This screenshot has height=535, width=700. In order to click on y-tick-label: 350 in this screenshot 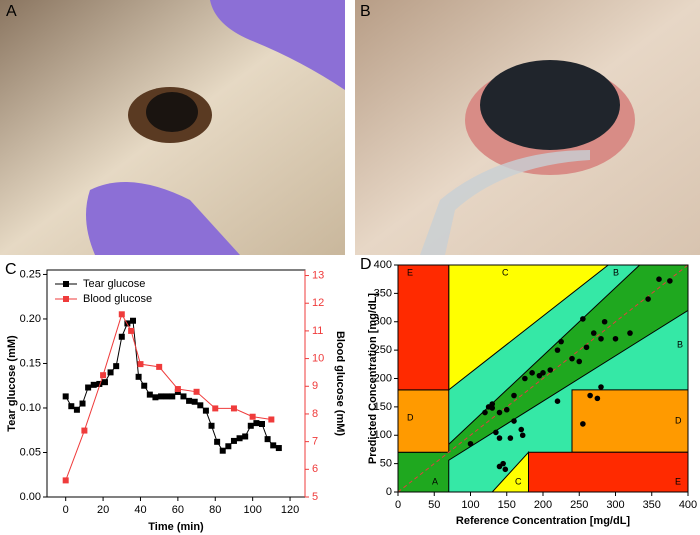, I will do `click(383, 293)`.